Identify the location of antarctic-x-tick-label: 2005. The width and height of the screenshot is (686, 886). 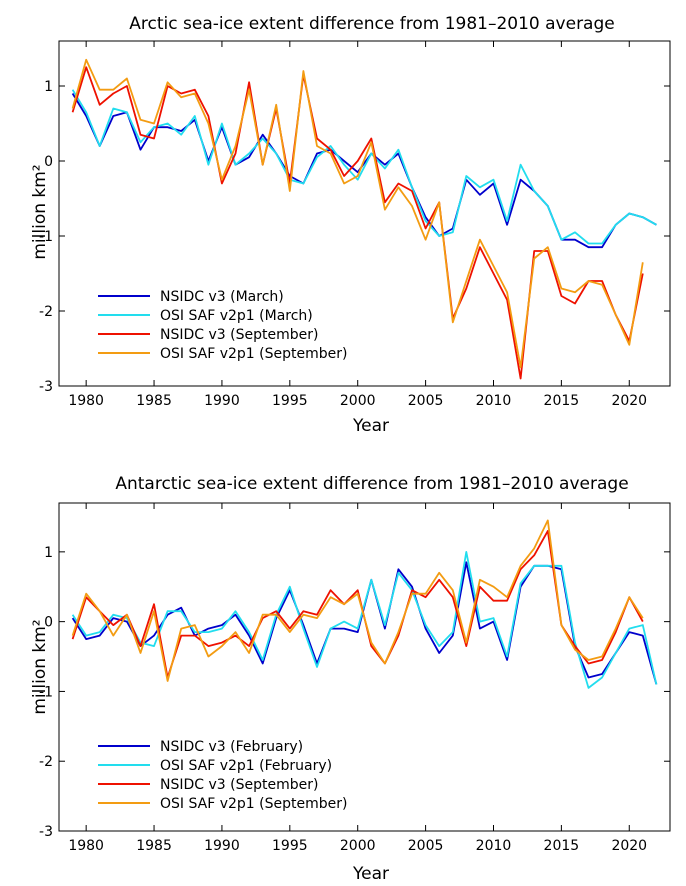
(426, 846).